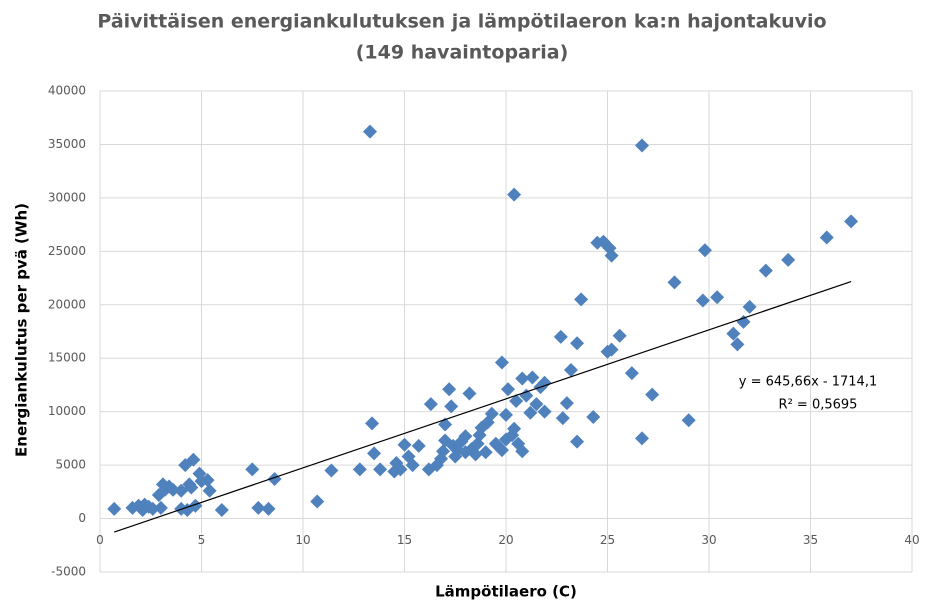  Describe the element at coordinates (67, 304) in the screenshot. I see `y-tick-label: 20000` at that location.